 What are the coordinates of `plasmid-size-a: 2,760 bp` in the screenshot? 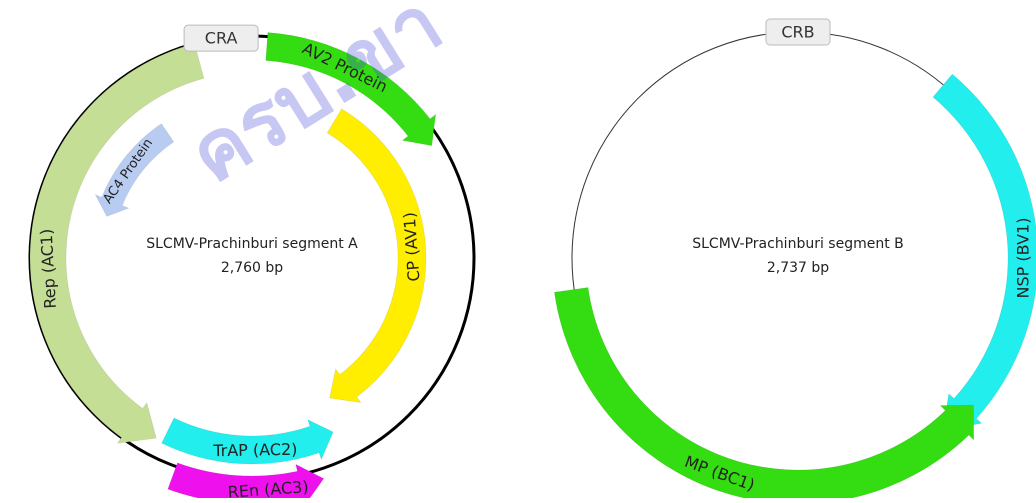 It's located at (252, 268).